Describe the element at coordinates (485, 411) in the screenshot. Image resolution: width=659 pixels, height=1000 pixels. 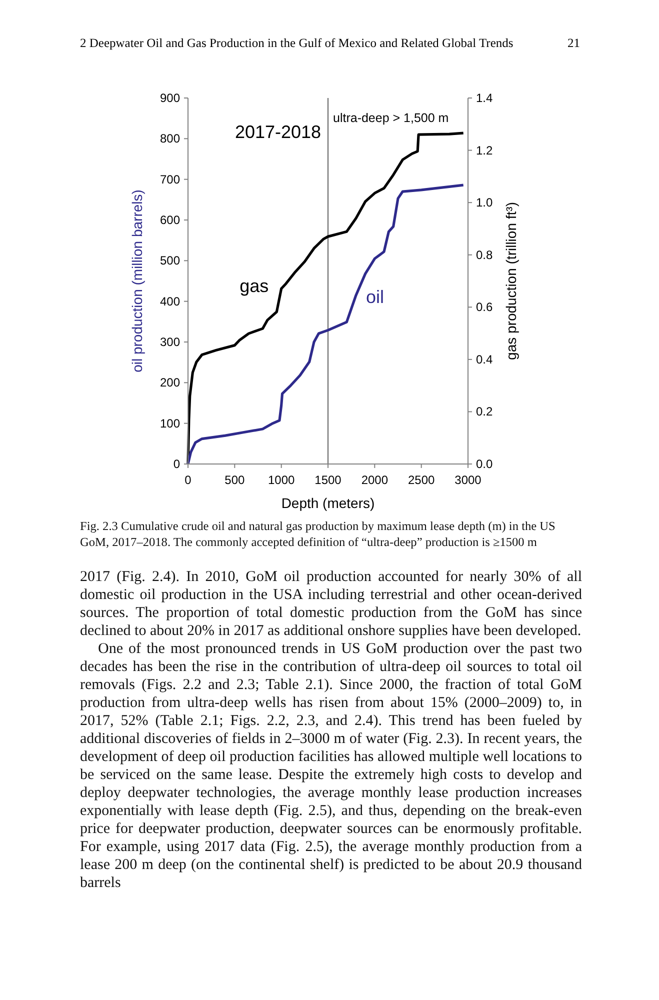
I see `y2-tick-label: 0.2` at that location.